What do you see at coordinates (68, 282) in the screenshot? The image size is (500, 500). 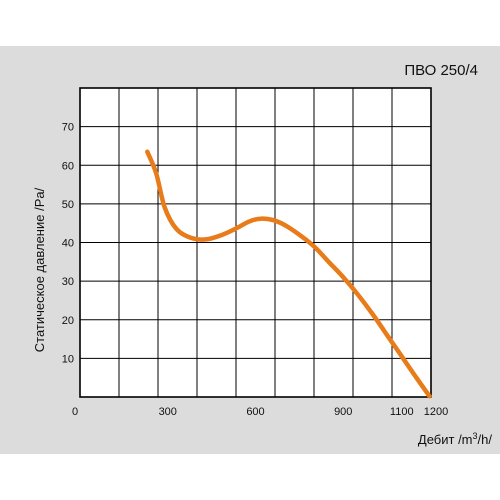 I see `y-tick-label: 30` at bounding box center [68, 282].